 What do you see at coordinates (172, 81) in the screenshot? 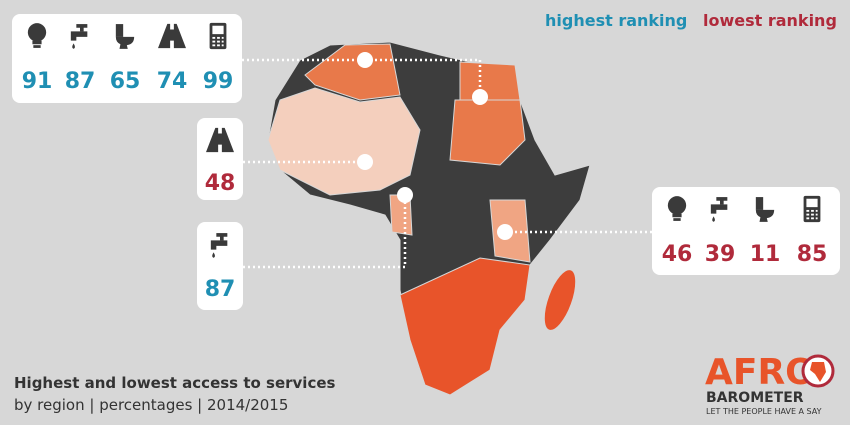
I see `value: 74` at bounding box center [172, 81].